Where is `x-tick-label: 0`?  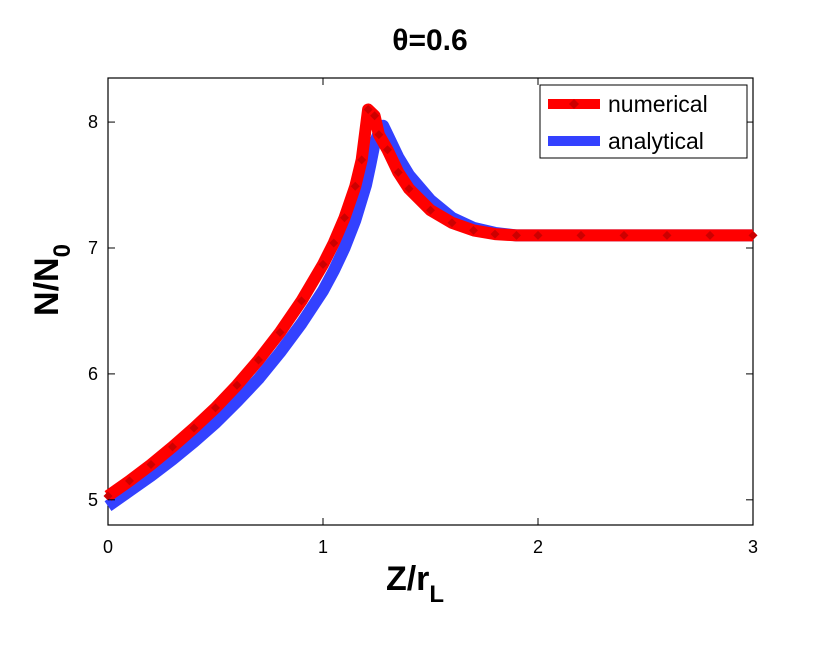
x-tick-label: 0 is located at coordinates (108, 547).